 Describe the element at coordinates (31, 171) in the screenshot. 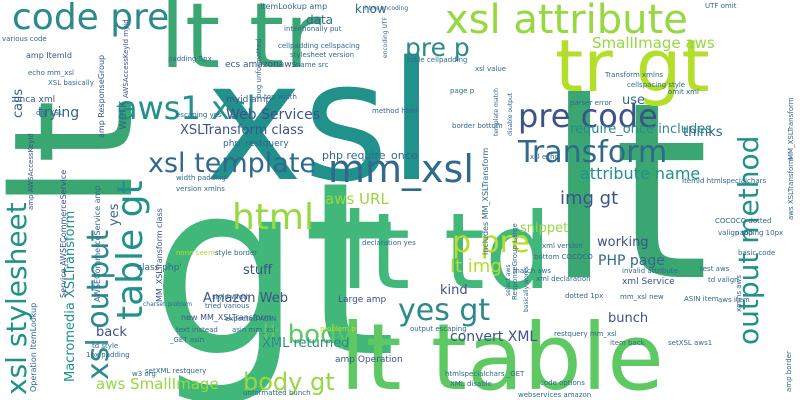

I see `word-amp-awsaccess: amp AWSAccessKeyId` at that location.